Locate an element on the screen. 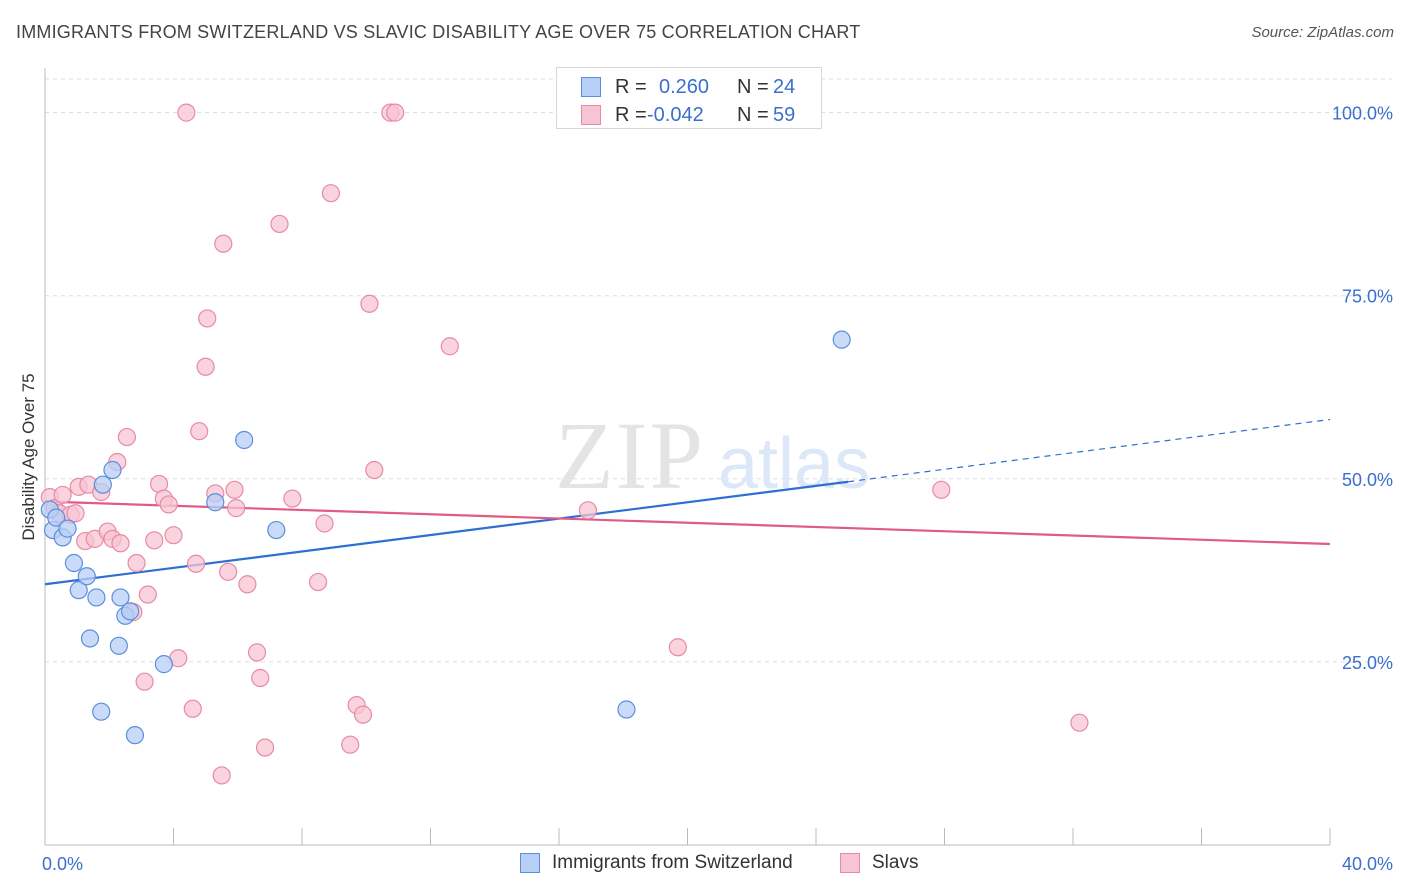 The image size is (1406, 892). series-legend: Immigrants from Switzerland Slavs is located at coordinates (703, 864).